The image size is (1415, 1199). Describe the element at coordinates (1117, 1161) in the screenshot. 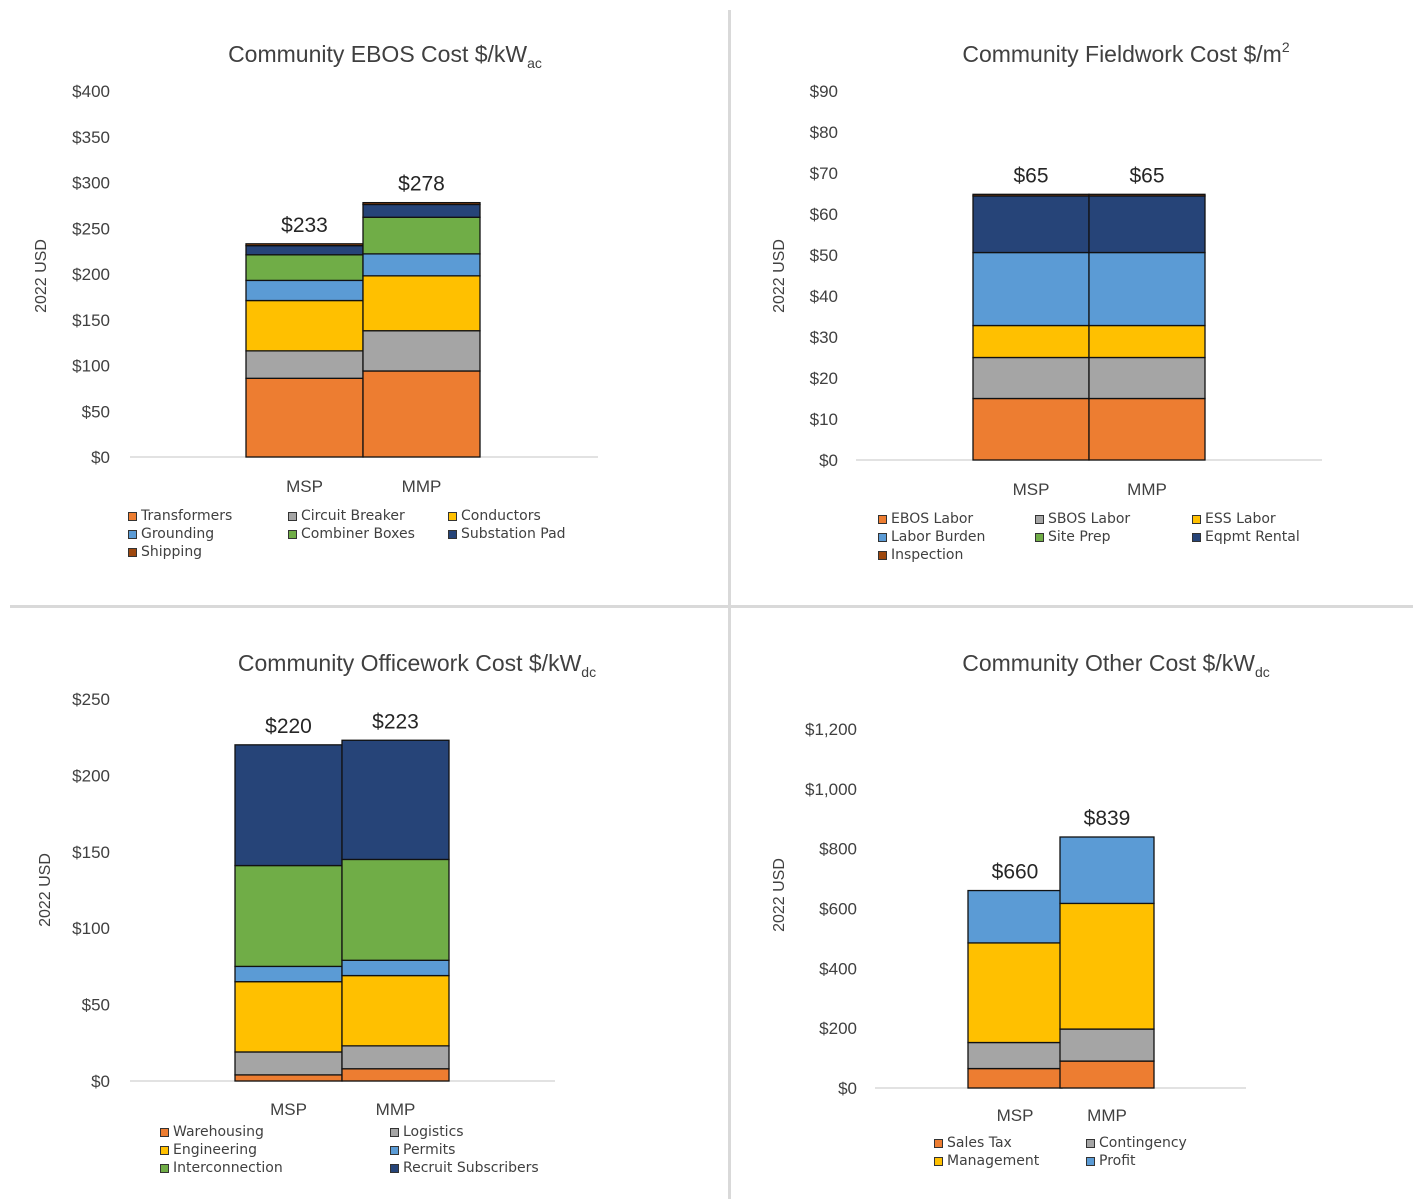

I see `legend-label: Profit` at that location.